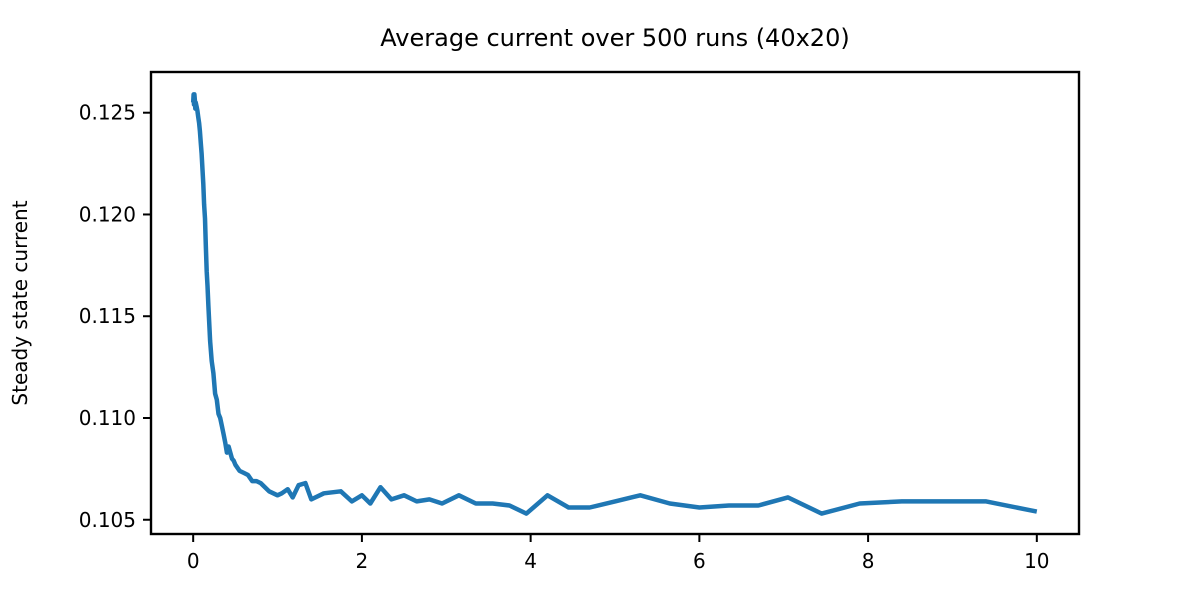 The image size is (1200, 600). I want to click on y-axis-label: Steady state current, so click(20, 302).